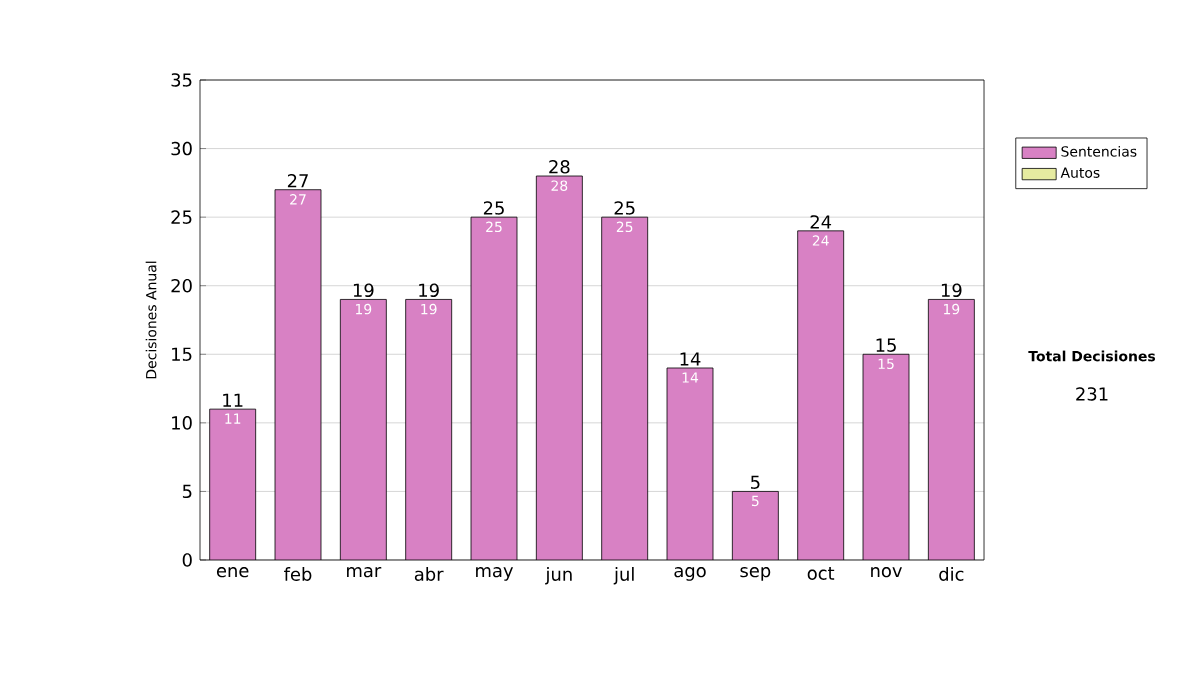 The height and width of the screenshot is (680, 1200). What do you see at coordinates (1092, 394) in the screenshot?
I see `text: 231` at bounding box center [1092, 394].